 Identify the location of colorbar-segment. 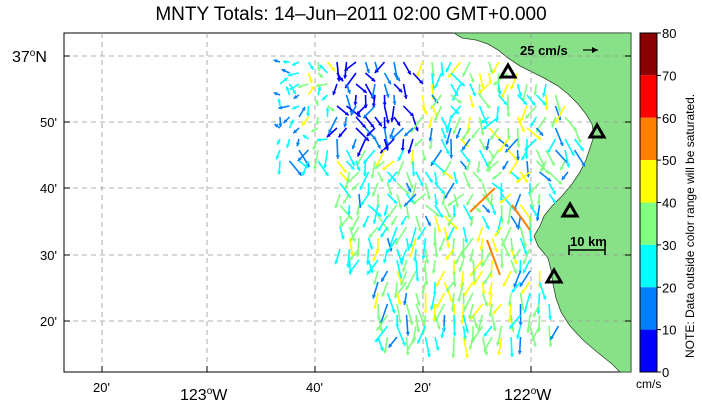
(648, 223).